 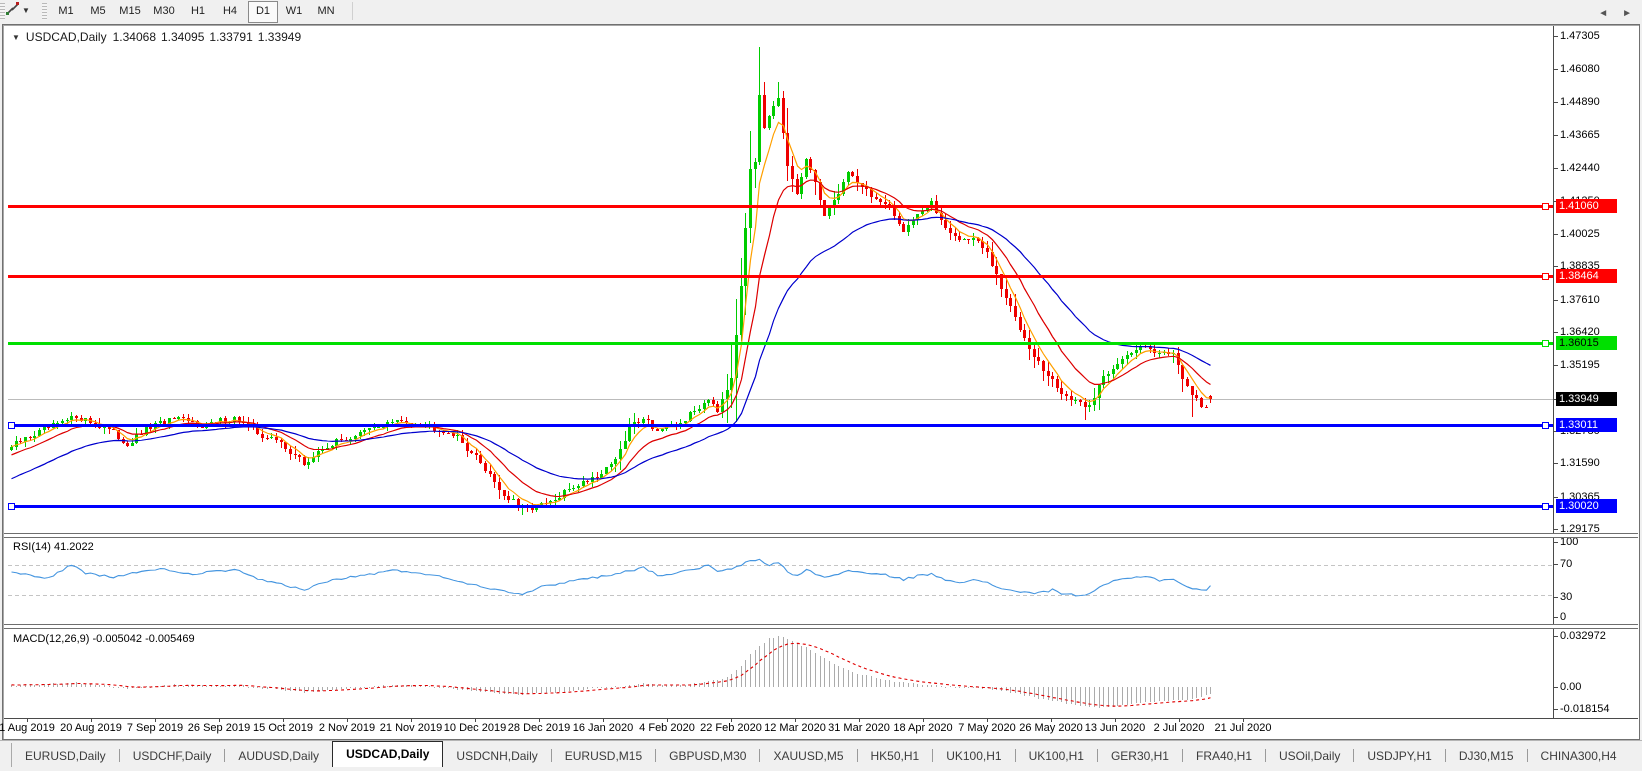 What do you see at coordinates (1603, 13) in the screenshot?
I see `scroll-tabs-left-icon: ◄` at bounding box center [1603, 13].